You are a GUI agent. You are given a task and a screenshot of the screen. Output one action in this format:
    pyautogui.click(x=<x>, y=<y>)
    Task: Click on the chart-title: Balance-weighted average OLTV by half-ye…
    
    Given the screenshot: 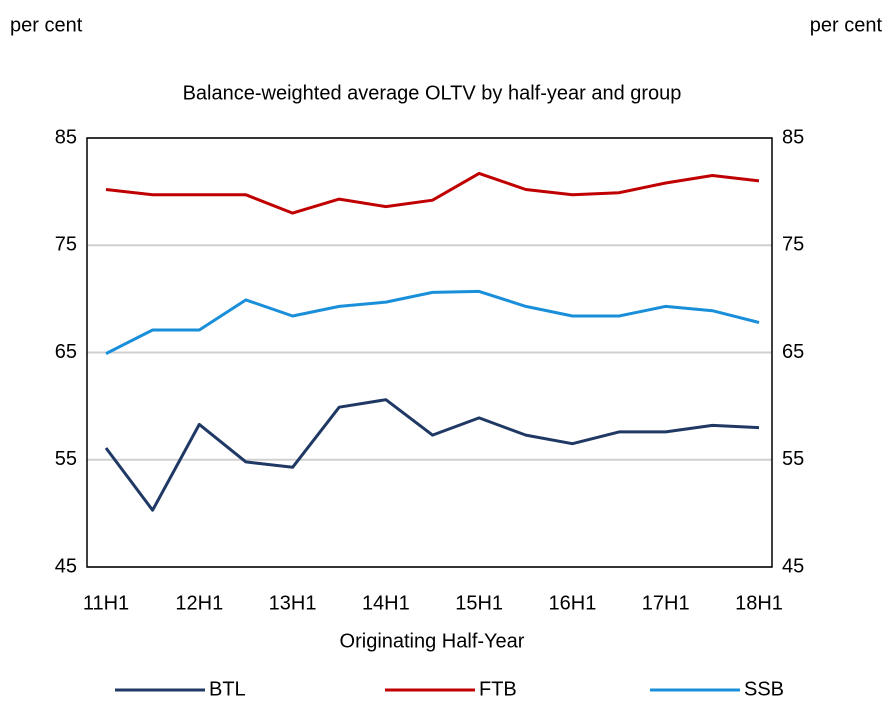 What is the action you would take?
    pyautogui.click(x=432, y=93)
    